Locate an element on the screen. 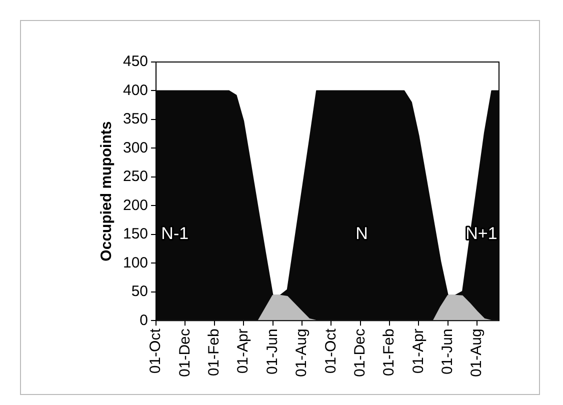 The image size is (563, 405). annotation: N is located at coordinates (362, 234).